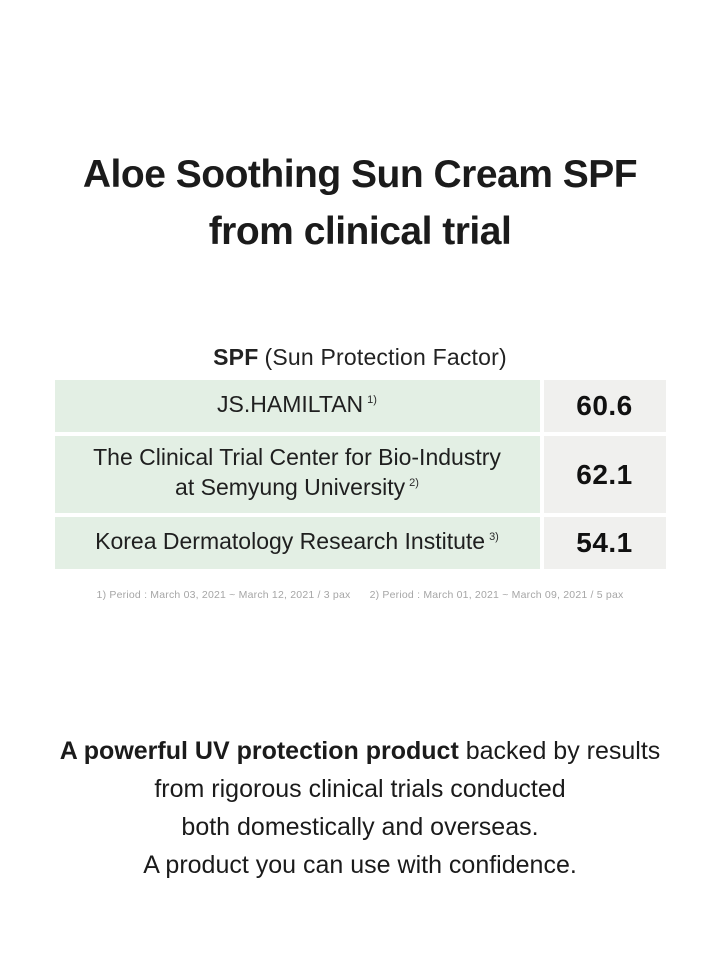  I want to click on page-title-line1: Aloe Soothing Sun Cream SPF, so click(360, 174).